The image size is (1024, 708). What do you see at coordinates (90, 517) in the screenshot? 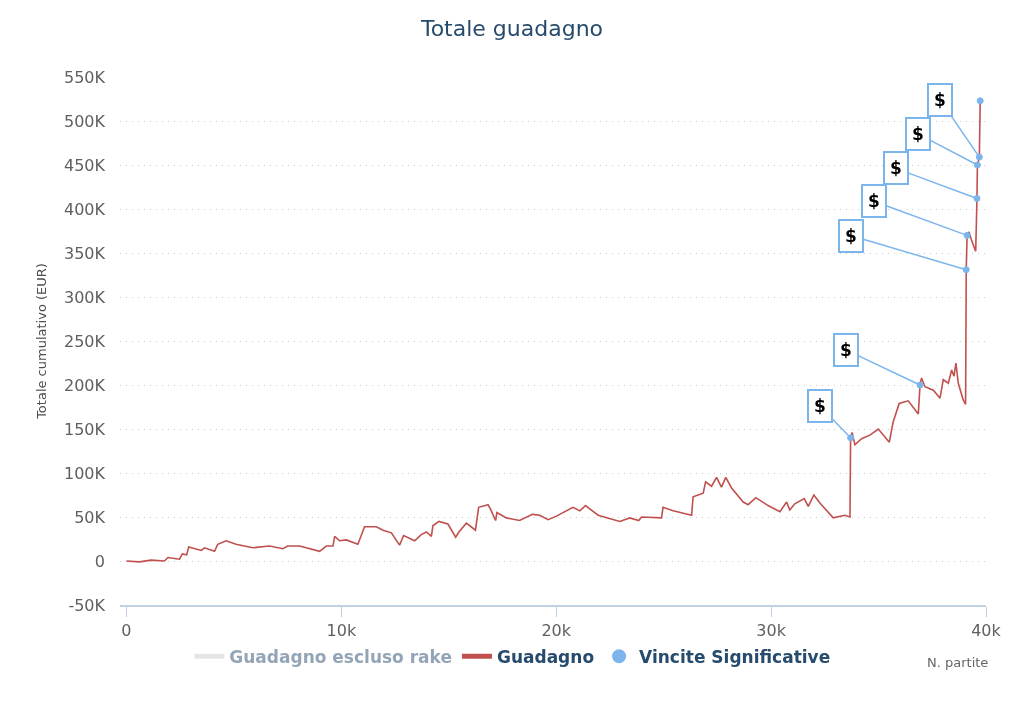
I see `y-tick-label: 50K` at bounding box center [90, 517].